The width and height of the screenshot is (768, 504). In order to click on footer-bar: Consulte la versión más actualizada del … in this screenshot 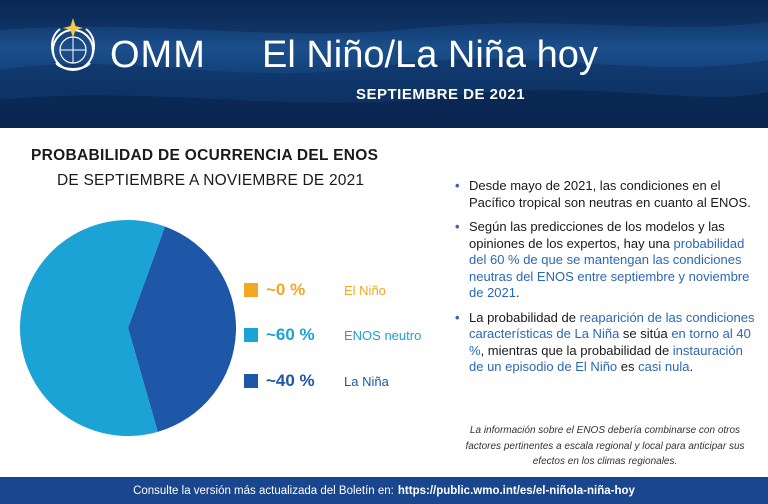, I will do `click(384, 490)`.